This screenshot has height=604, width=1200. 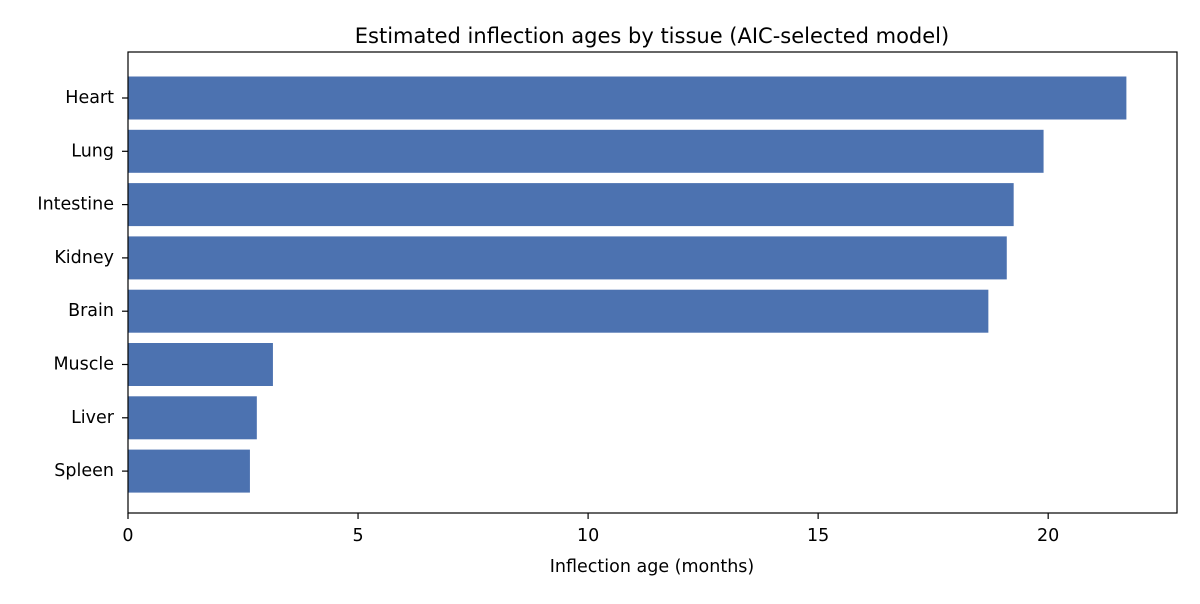 I want to click on x-tick-label-15: 15, so click(x=818, y=536).